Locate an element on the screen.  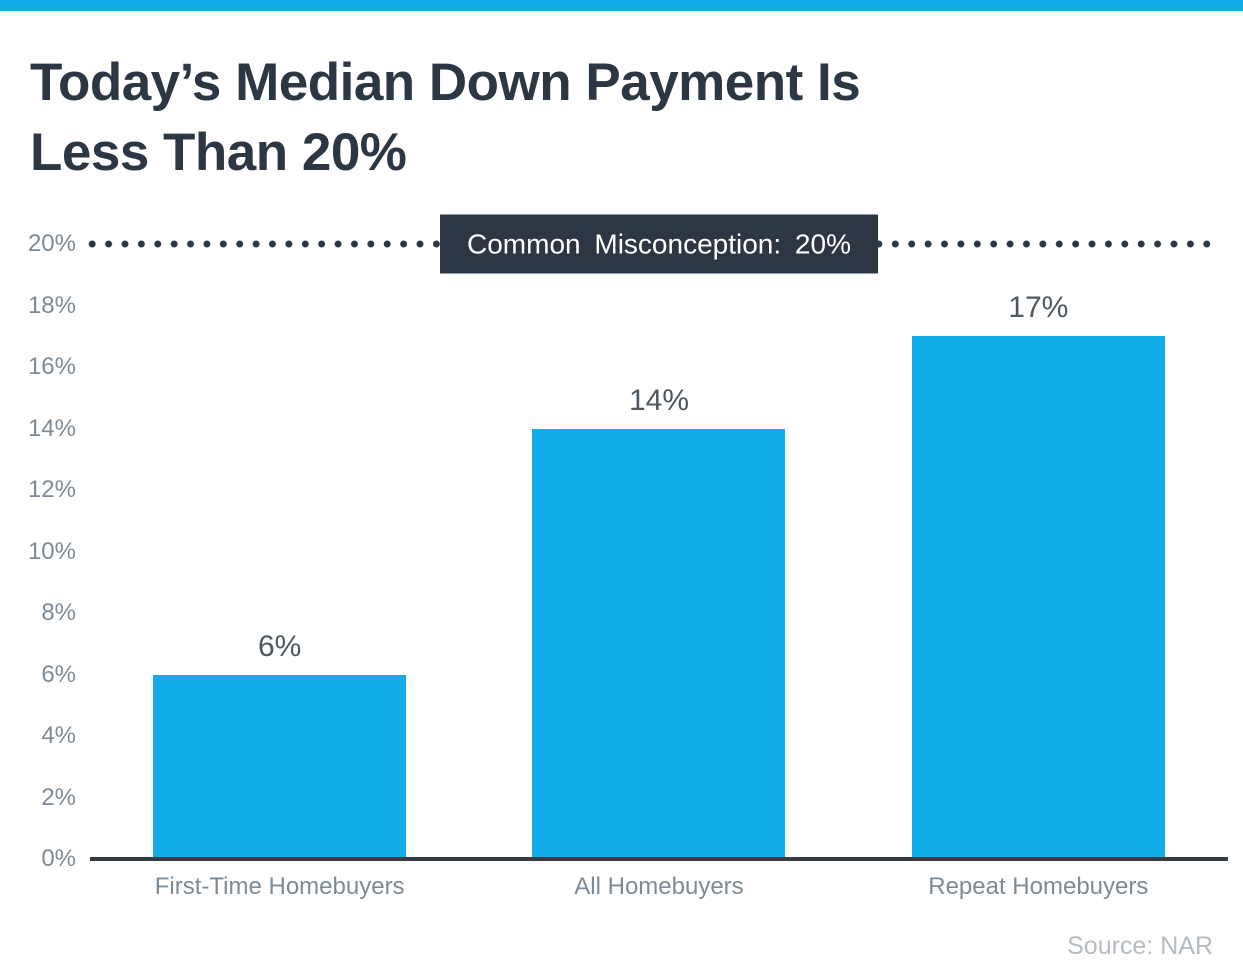
x-axis-category-label: All Homebuyers is located at coordinates (659, 886).